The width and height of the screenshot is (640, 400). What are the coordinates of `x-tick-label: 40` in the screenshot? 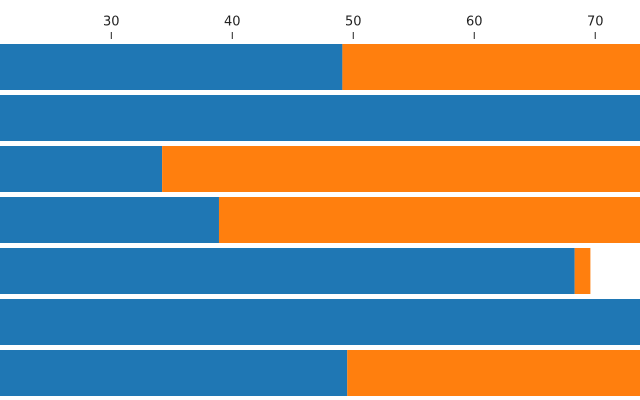 It's located at (232, 22).